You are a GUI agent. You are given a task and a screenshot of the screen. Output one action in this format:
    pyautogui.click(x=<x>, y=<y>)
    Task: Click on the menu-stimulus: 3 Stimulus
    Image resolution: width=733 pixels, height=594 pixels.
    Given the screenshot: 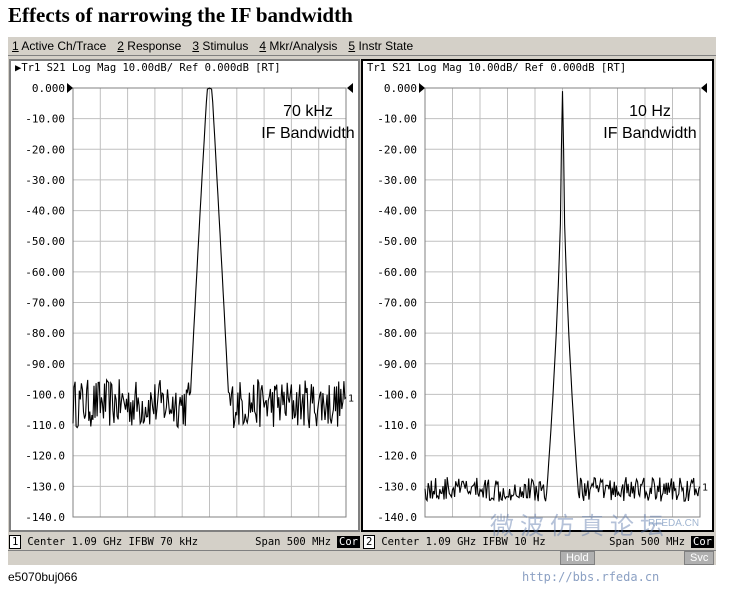 What is the action you would take?
    pyautogui.click(x=220, y=46)
    